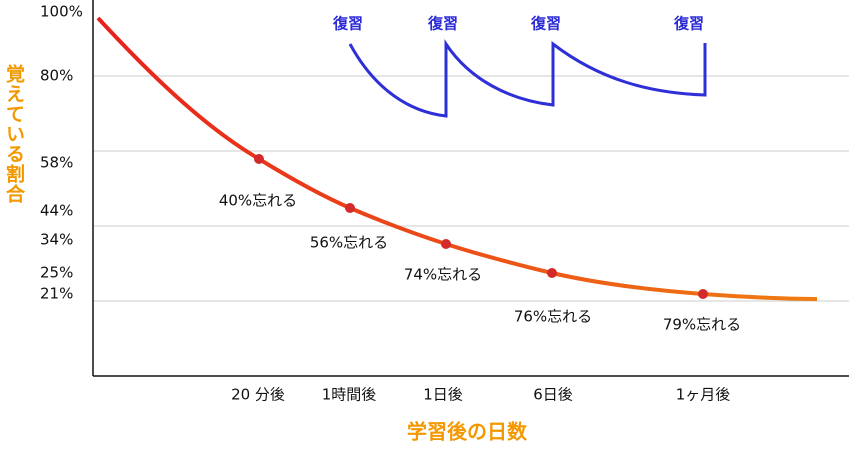  I want to click on y-axis-label: 覚えている割合, so click(14, 134).